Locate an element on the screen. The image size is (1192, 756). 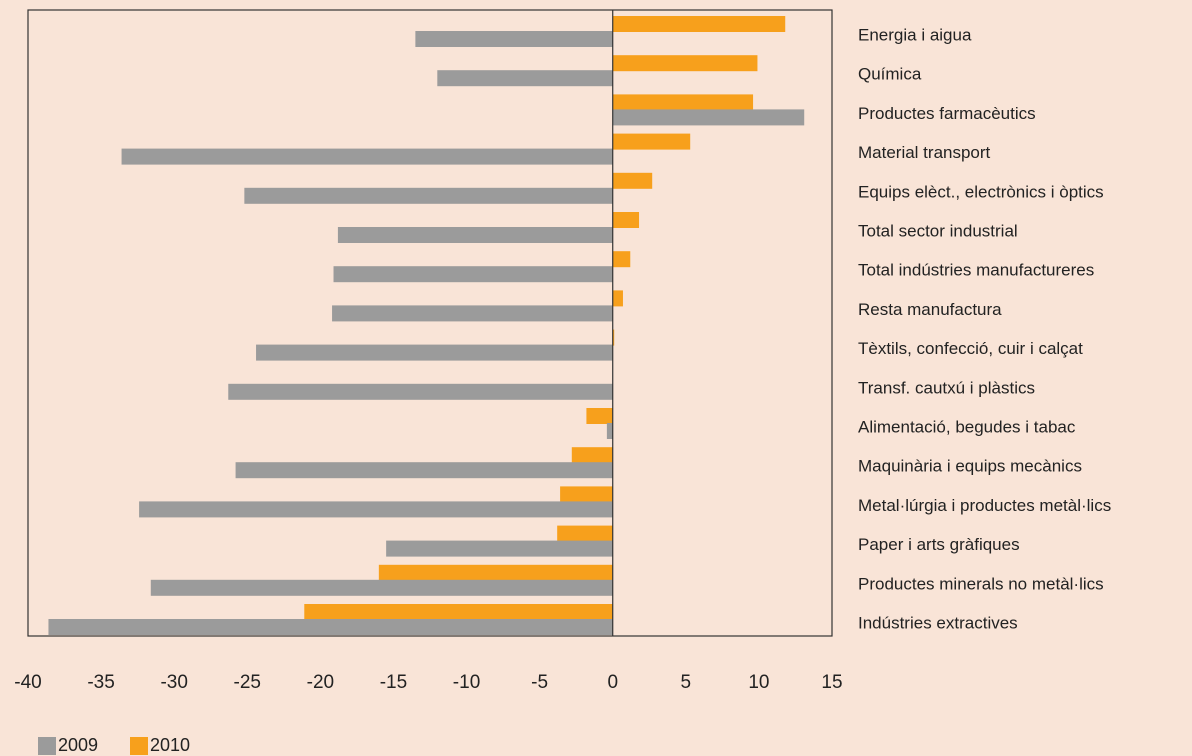
legend-label: 2009 is located at coordinates (78, 745).